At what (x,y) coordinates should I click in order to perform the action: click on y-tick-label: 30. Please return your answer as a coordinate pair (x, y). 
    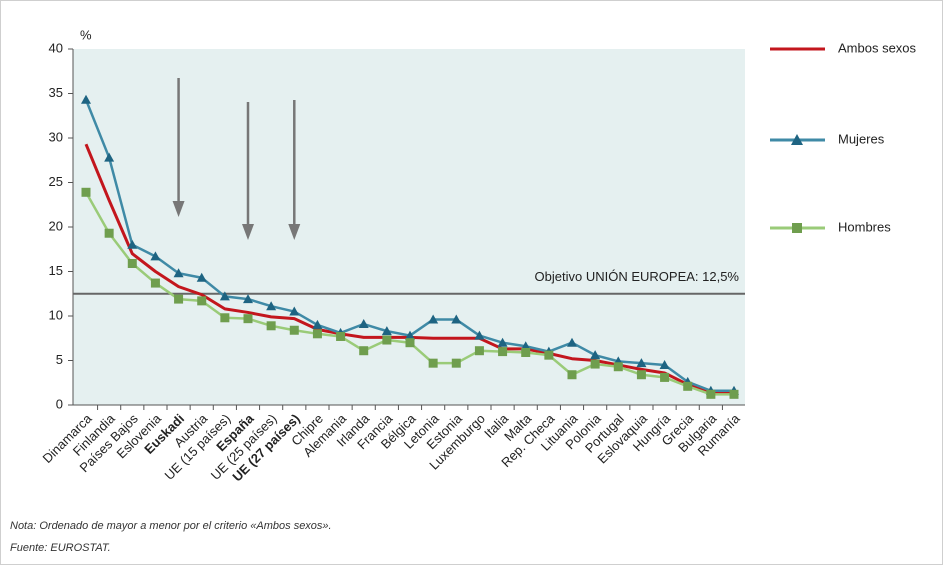
    Looking at the image, I should click on (56, 136).